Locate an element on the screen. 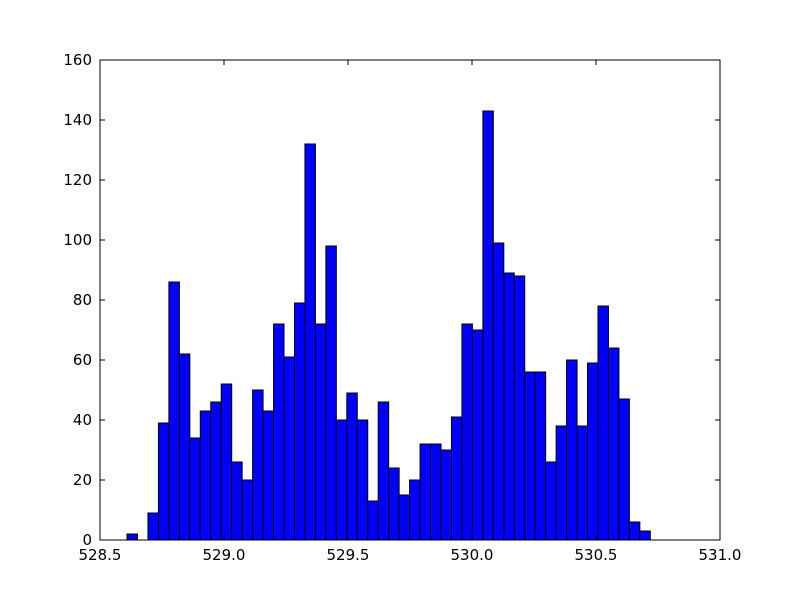 Image resolution: width=800 pixels, height=600 pixels. x-tick-label: 528.5 is located at coordinates (100, 555).